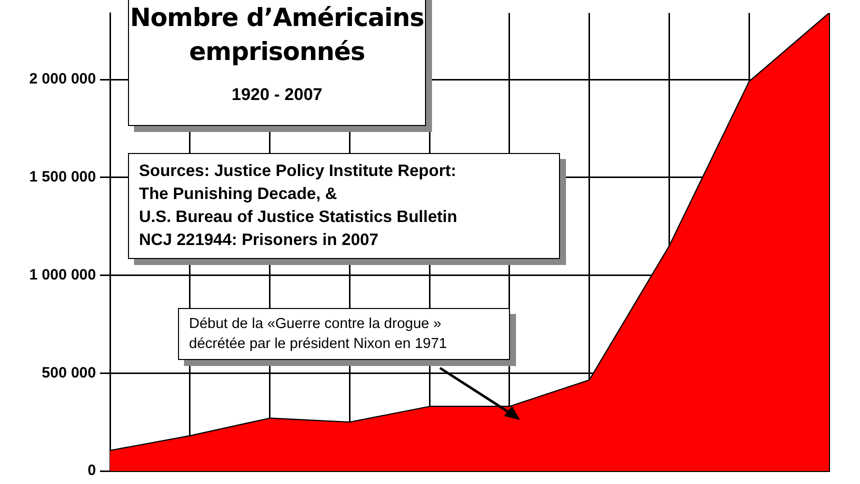  Describe the element at coordinates (277, 35) in the screenshot. I see `chart-title: Nombre d’Américains emprisonnés` at that location.